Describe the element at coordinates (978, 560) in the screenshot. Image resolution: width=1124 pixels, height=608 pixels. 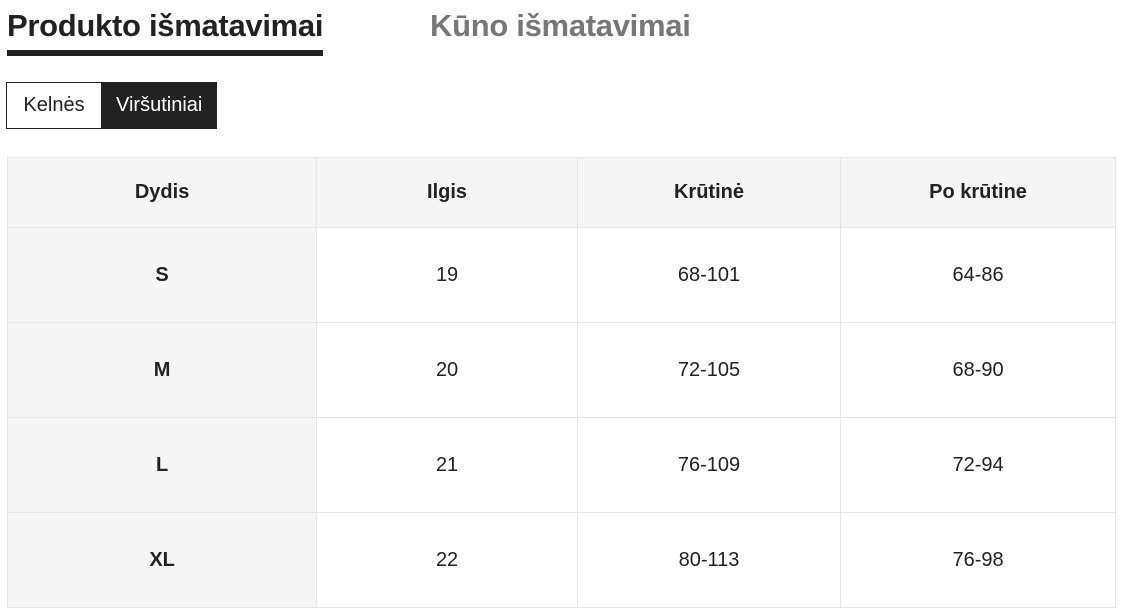
I see `table-cell: 76-98` at that location.